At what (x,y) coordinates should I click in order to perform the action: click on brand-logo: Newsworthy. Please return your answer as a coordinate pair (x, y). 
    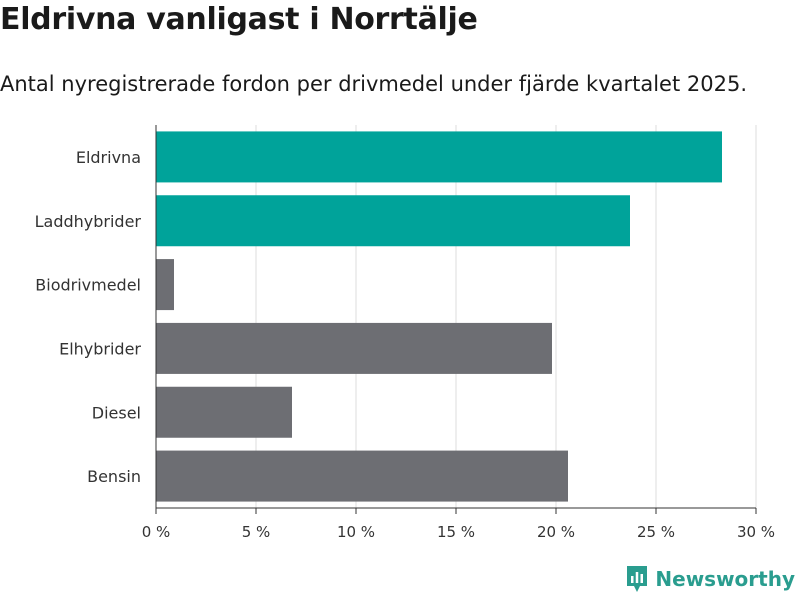
    Looking at the image, I should click on (710, 579).